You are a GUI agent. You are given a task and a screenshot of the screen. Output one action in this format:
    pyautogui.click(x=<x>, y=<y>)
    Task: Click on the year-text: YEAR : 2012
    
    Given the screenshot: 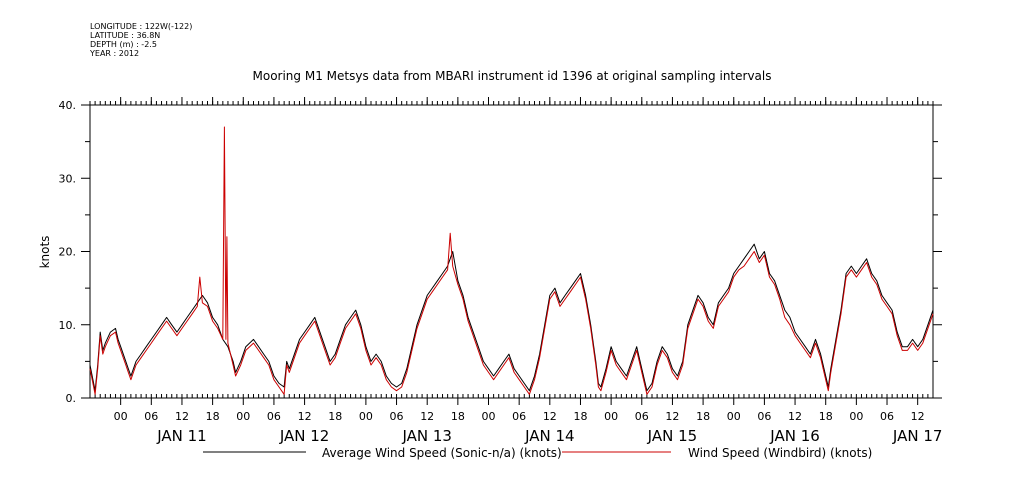 What is the action you would take?
    pyautogui.click(x=115, y=53)
    